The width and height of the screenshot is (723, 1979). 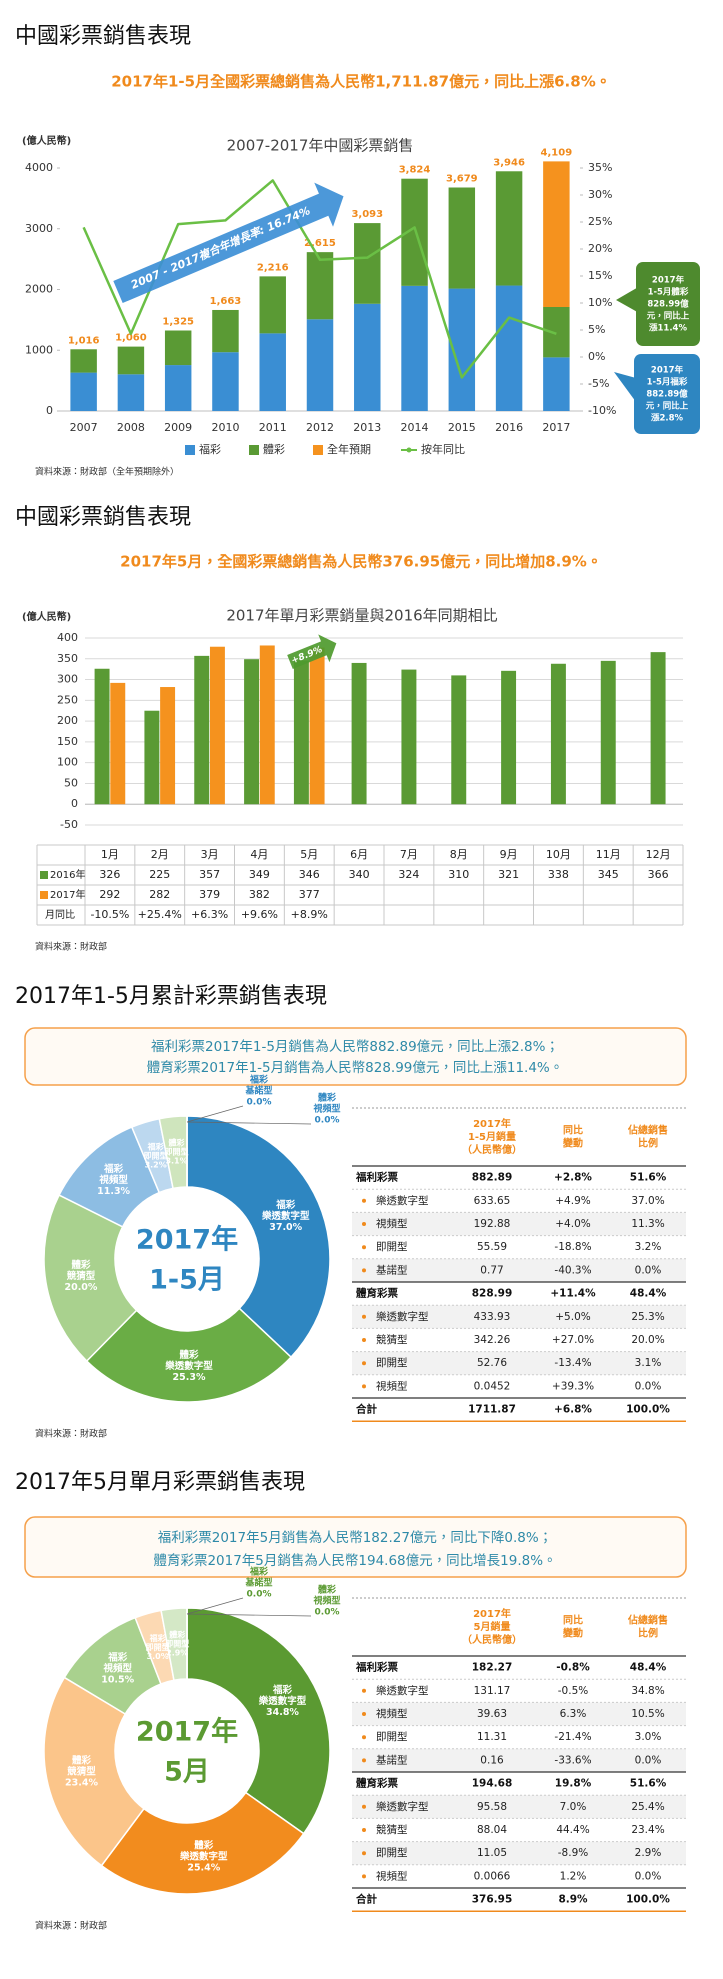 I want to click on table-cell: 44.4%, so click(x=572, y=1830).